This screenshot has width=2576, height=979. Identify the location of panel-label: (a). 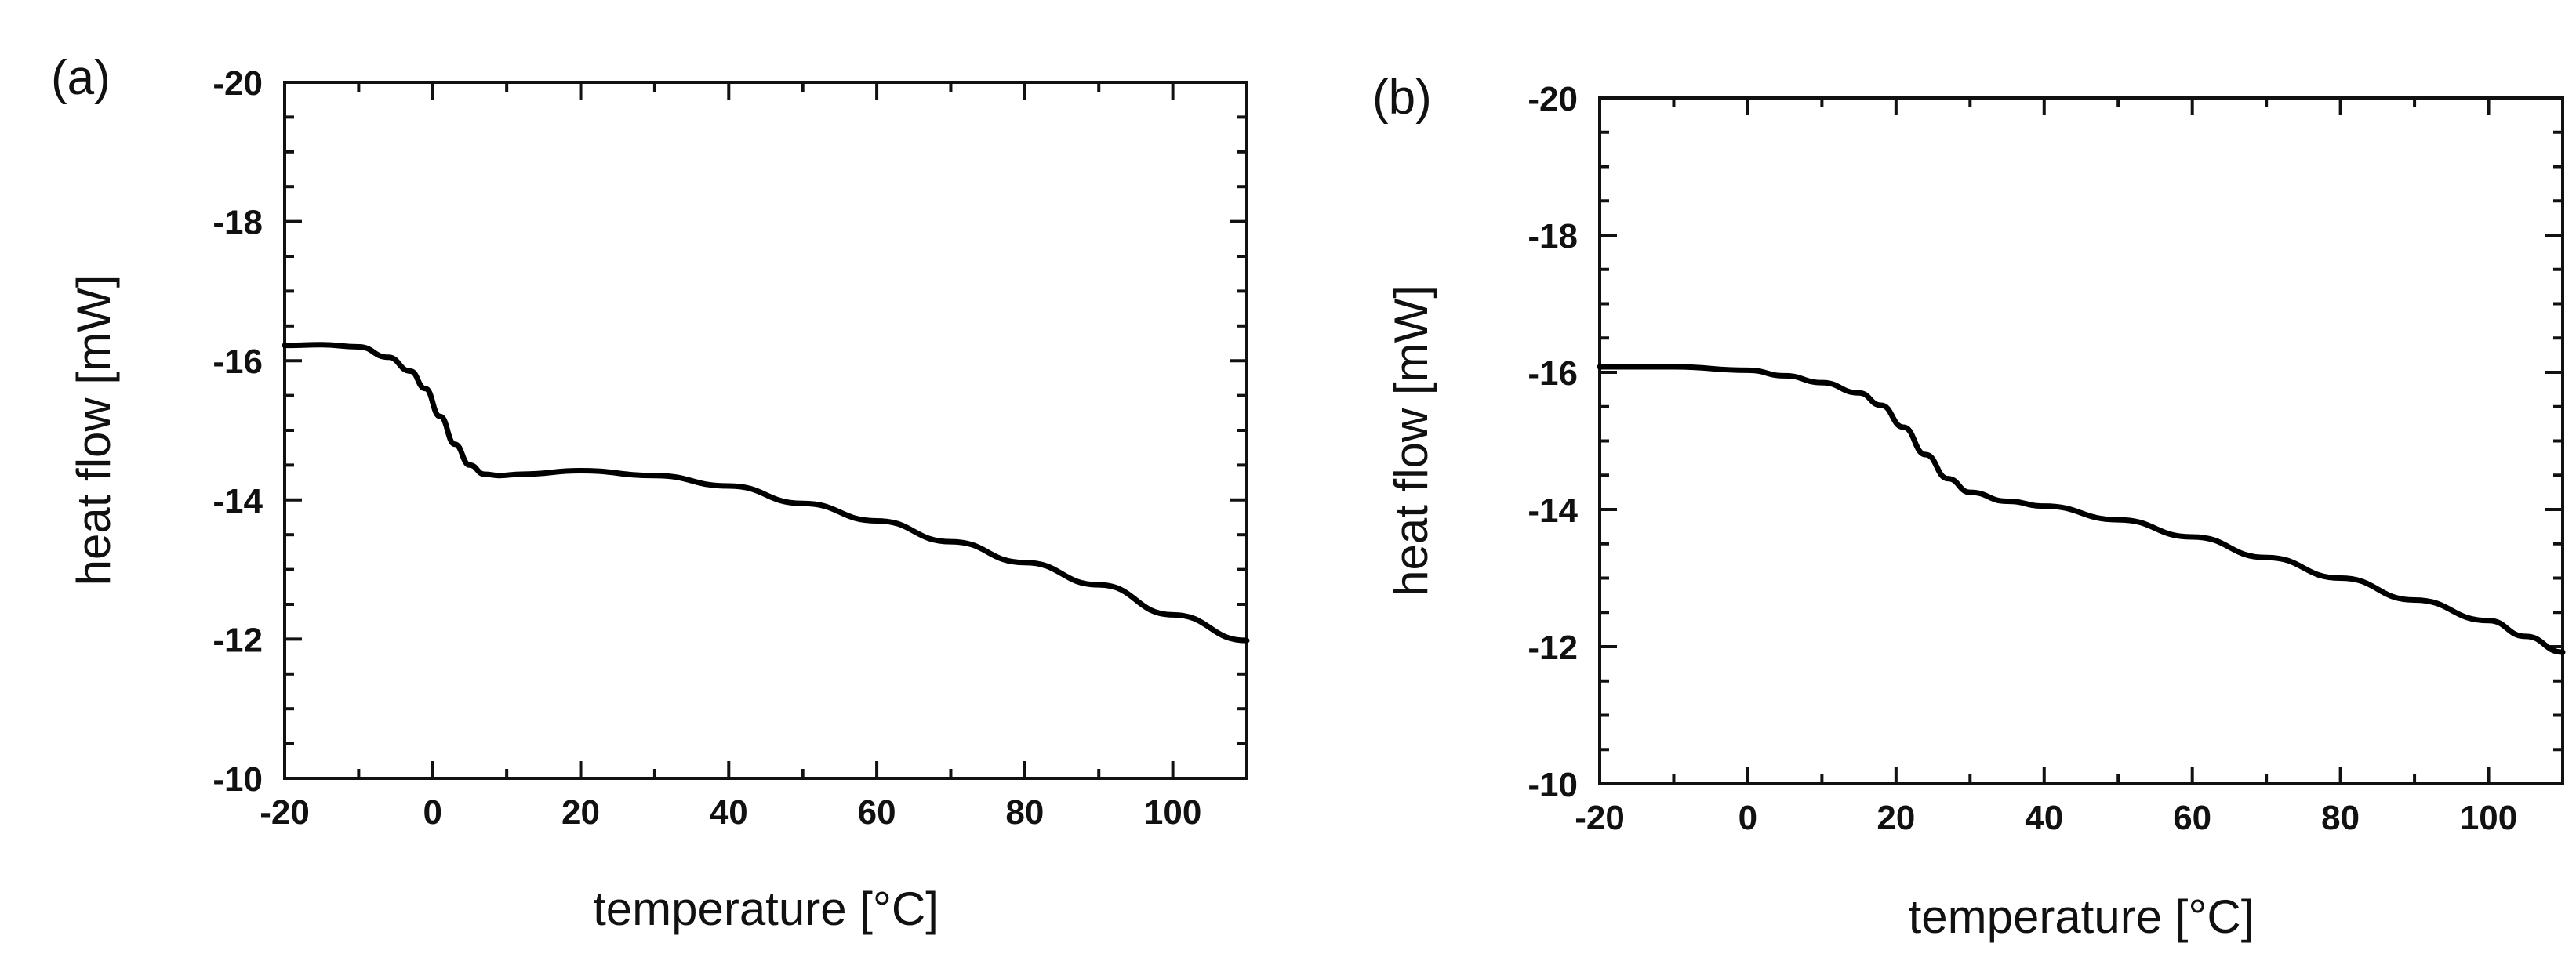
(81, 78).